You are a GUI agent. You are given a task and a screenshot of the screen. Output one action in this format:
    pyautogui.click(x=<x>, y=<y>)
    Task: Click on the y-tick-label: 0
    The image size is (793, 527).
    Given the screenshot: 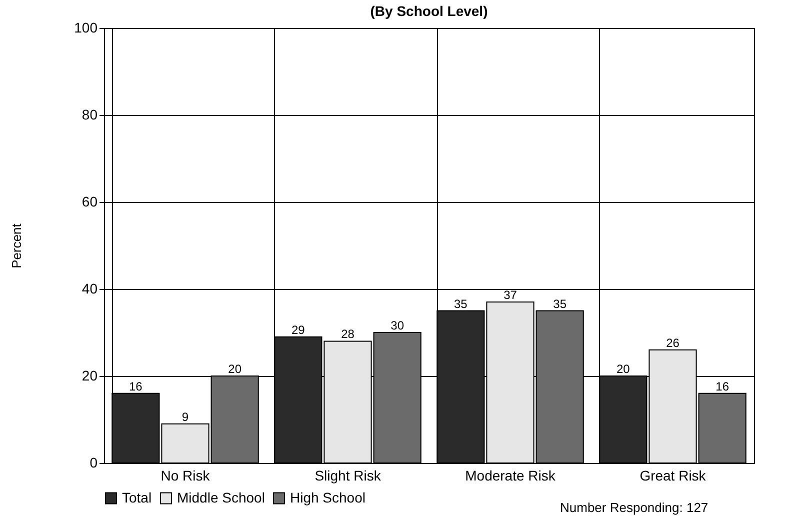 What is the action you would take?
    pyautogui.click(x=94, y=462)
    